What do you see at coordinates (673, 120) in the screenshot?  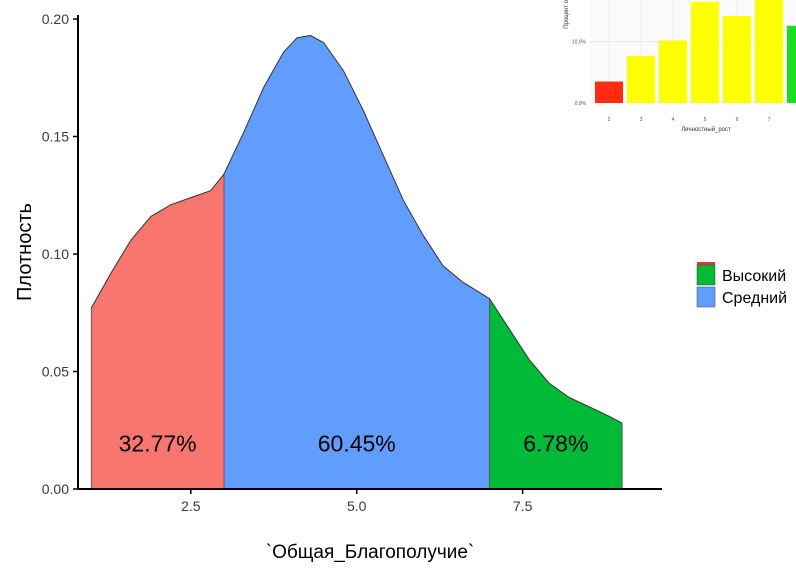 I see `inset-x-tick-label: 4` at bounding box center [673, 120].